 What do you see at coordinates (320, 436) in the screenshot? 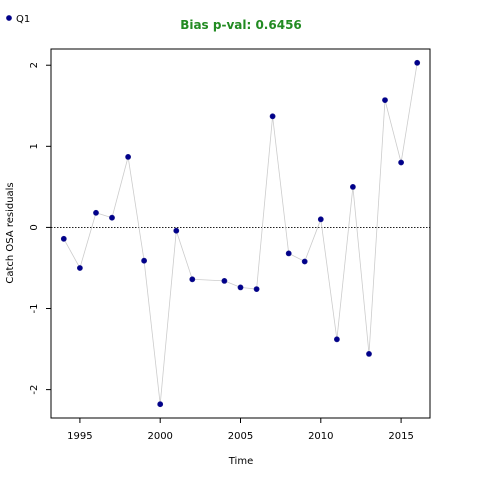
I see `x-tick-label: 2010` at bounding box center [320, 436].